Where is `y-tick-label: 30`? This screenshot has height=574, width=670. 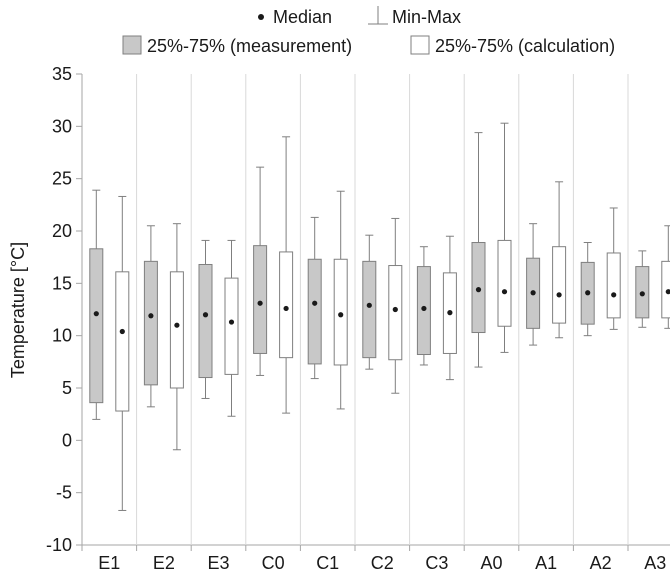
y-tick-label: 30 is located at coordinates (62, 126).